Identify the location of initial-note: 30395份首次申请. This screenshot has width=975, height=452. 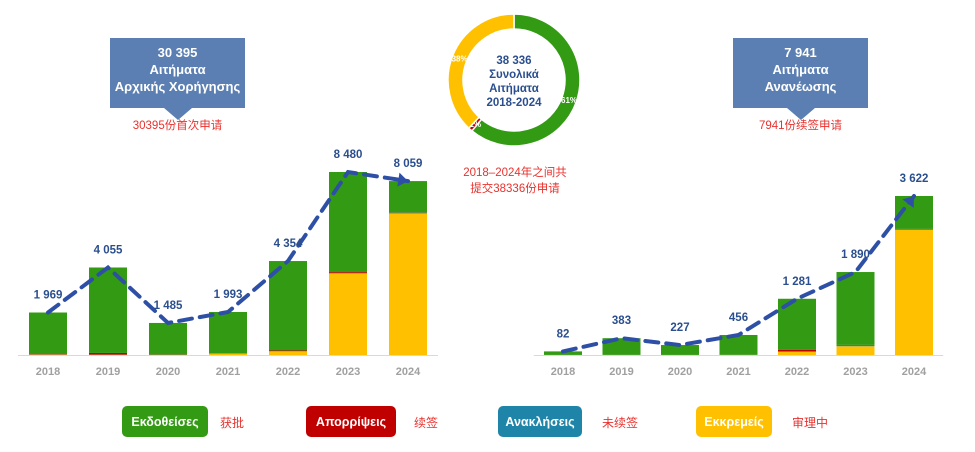
(177, 126).